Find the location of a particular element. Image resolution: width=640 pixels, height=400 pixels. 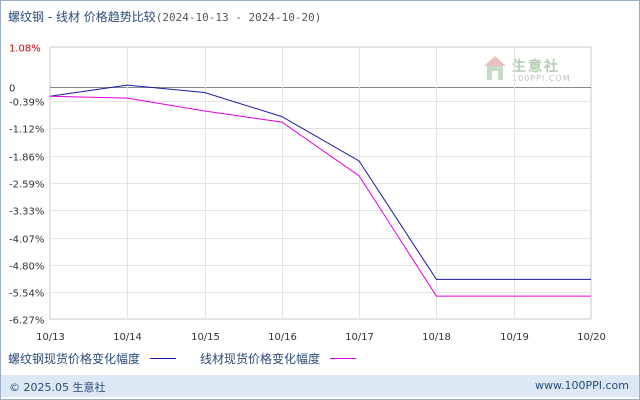

legend-label-series2: 线材现货价格变化幅度 is located at coordinates (260, 359).